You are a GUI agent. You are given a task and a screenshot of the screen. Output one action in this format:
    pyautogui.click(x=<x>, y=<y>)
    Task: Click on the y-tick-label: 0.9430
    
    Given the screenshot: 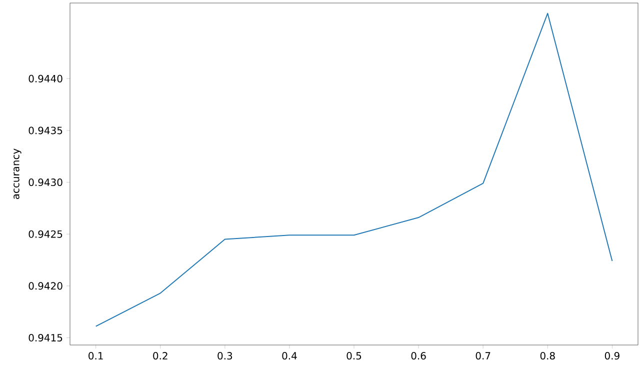 What is the action you would take?
    pyautogui.click(x=45, y=182)
    